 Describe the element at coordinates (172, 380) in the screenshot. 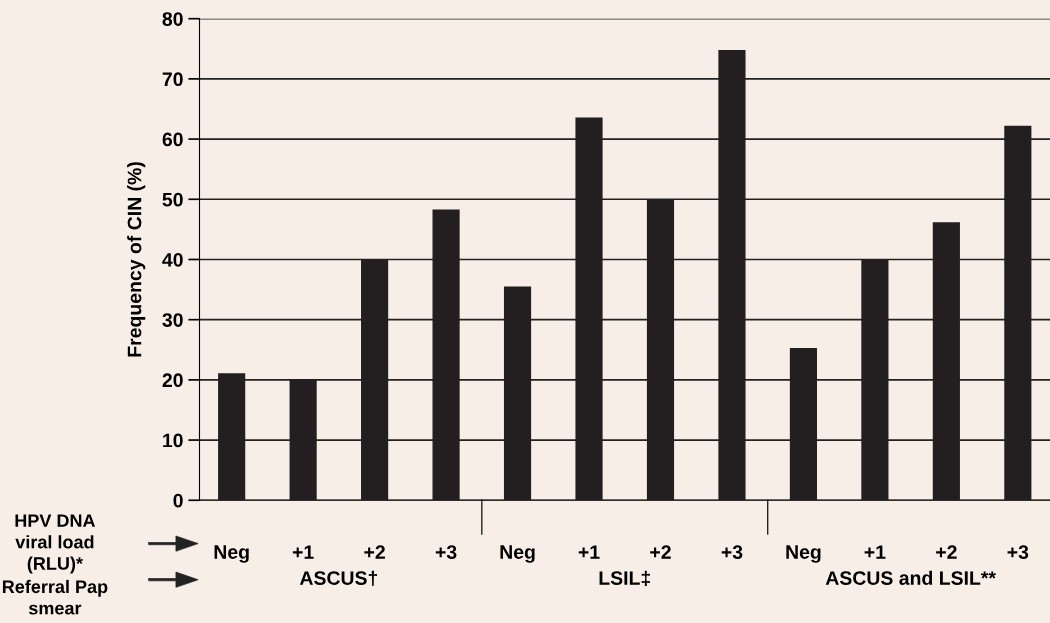

I see `y-tick-label: 20` at that location.